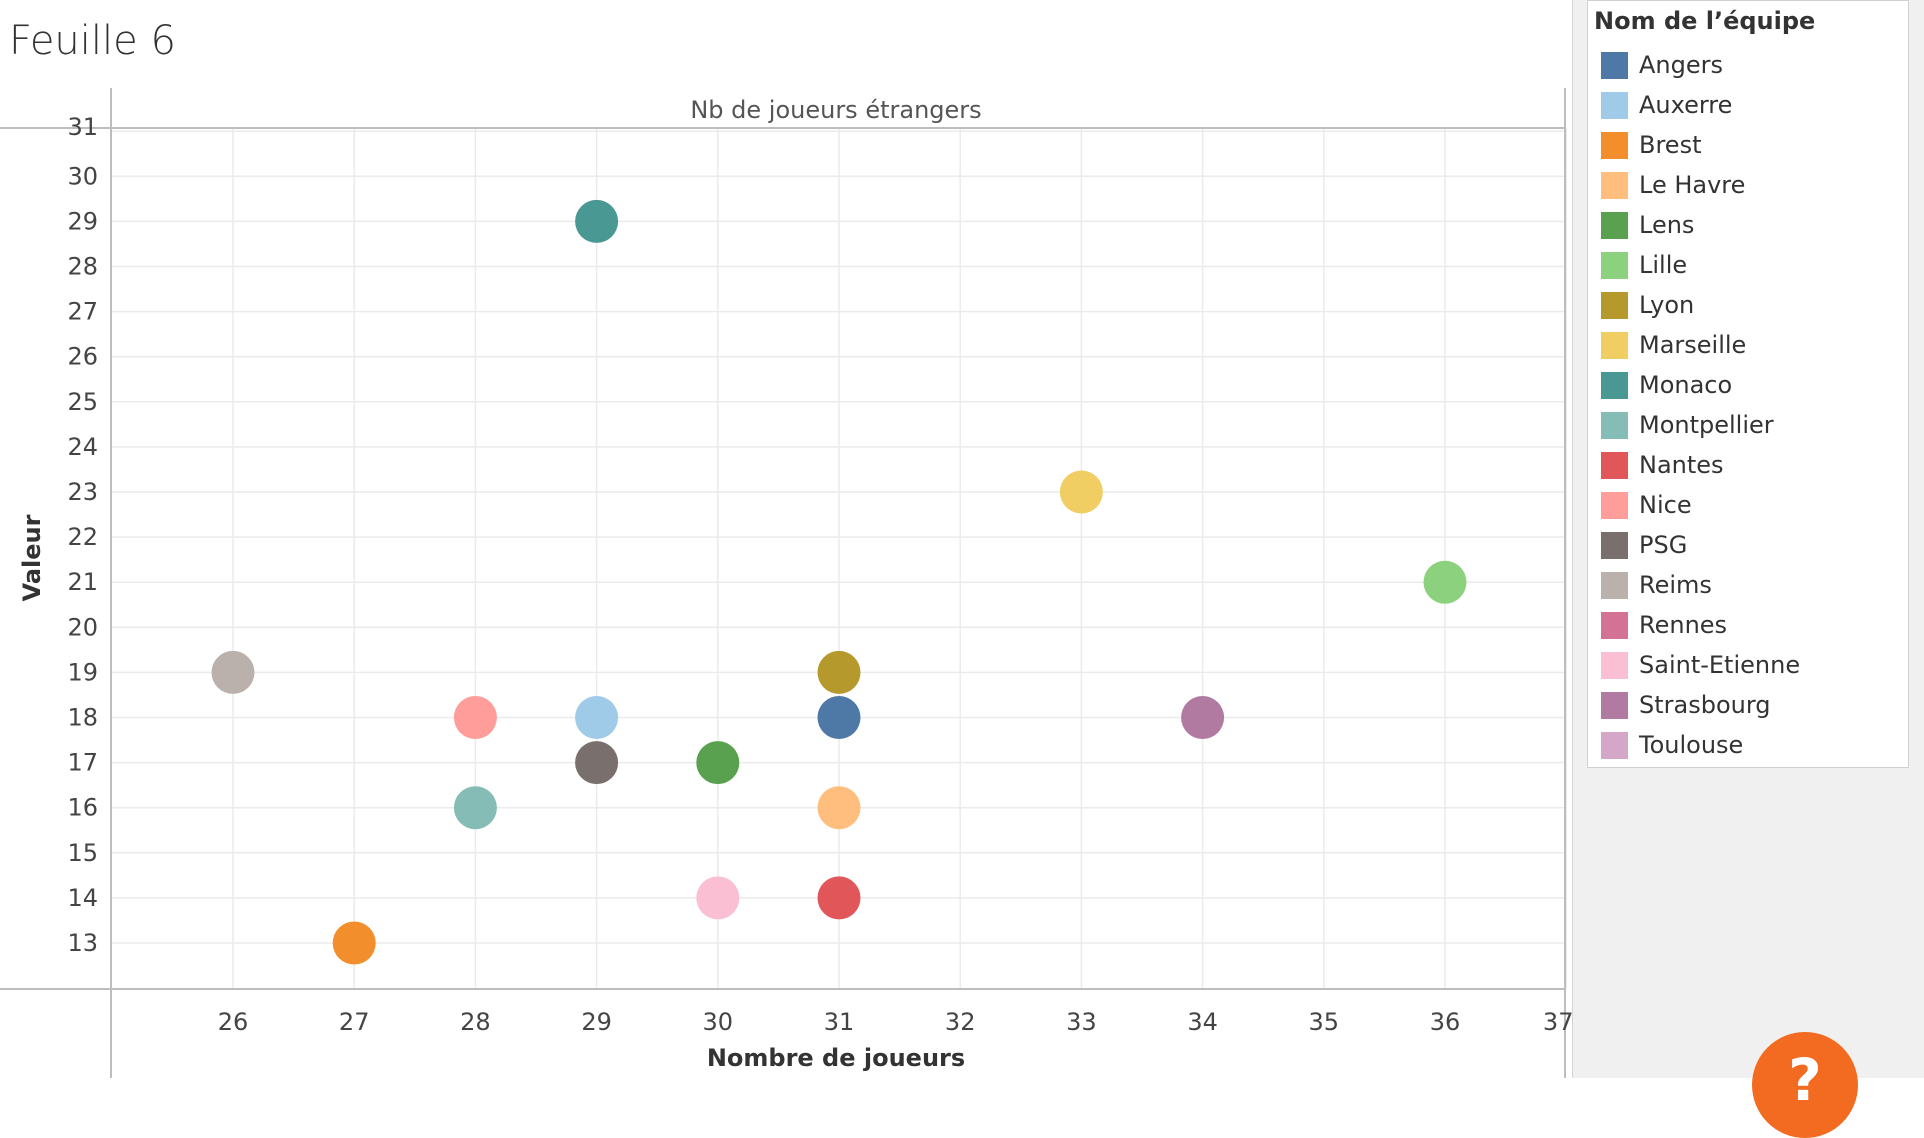 This screenshot has height=1138, width=1924. I want to click on legend-item: Strasbourg, so click(1700, 705).